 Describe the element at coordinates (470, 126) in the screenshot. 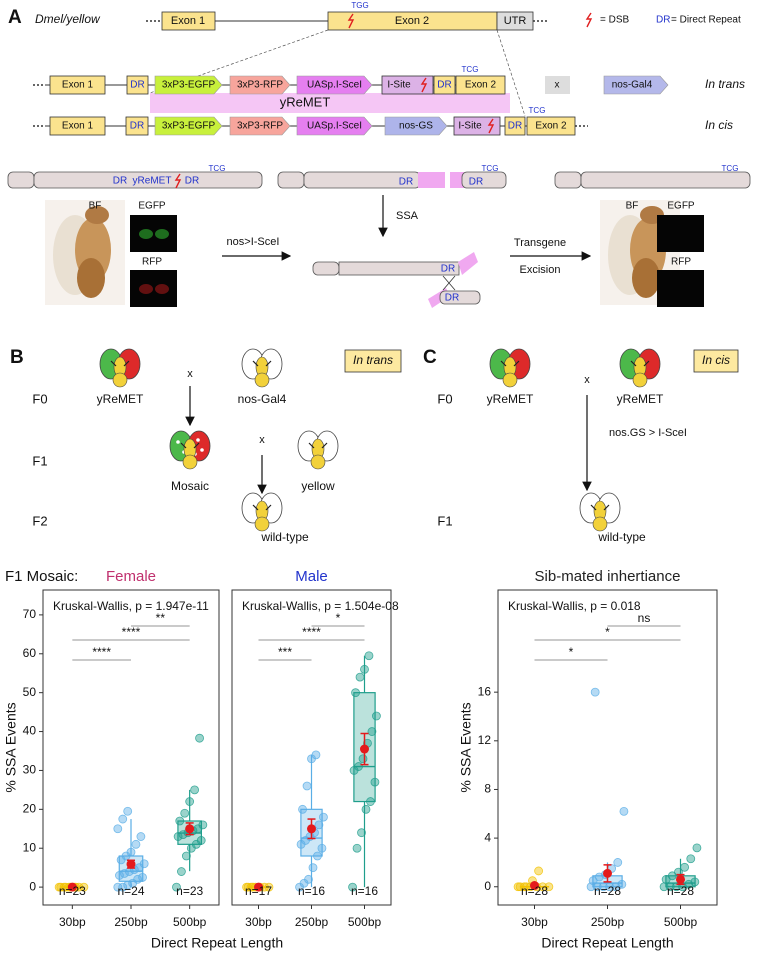

I see `label: I-Site` at that location.